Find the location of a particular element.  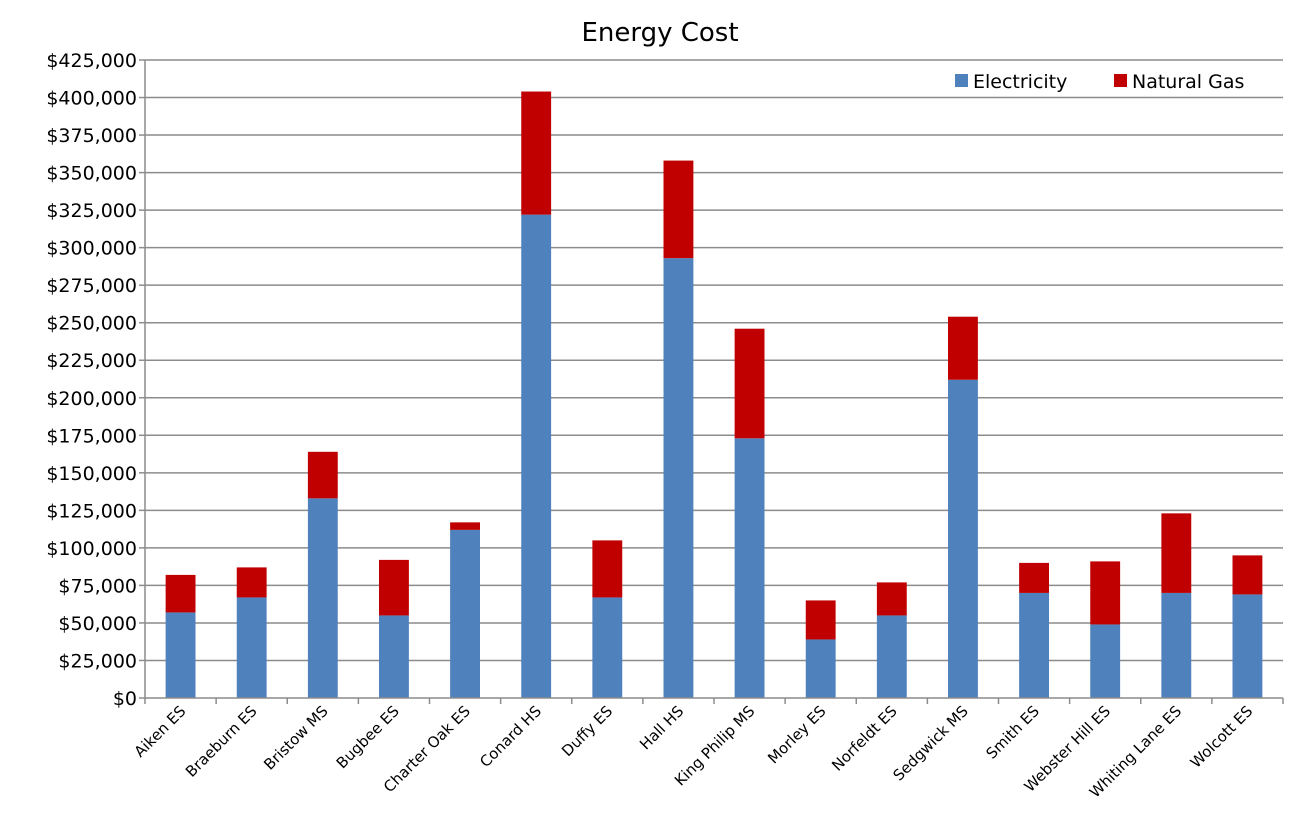

legend-swatch-natural-gas is located at coordinates (1120, 80).